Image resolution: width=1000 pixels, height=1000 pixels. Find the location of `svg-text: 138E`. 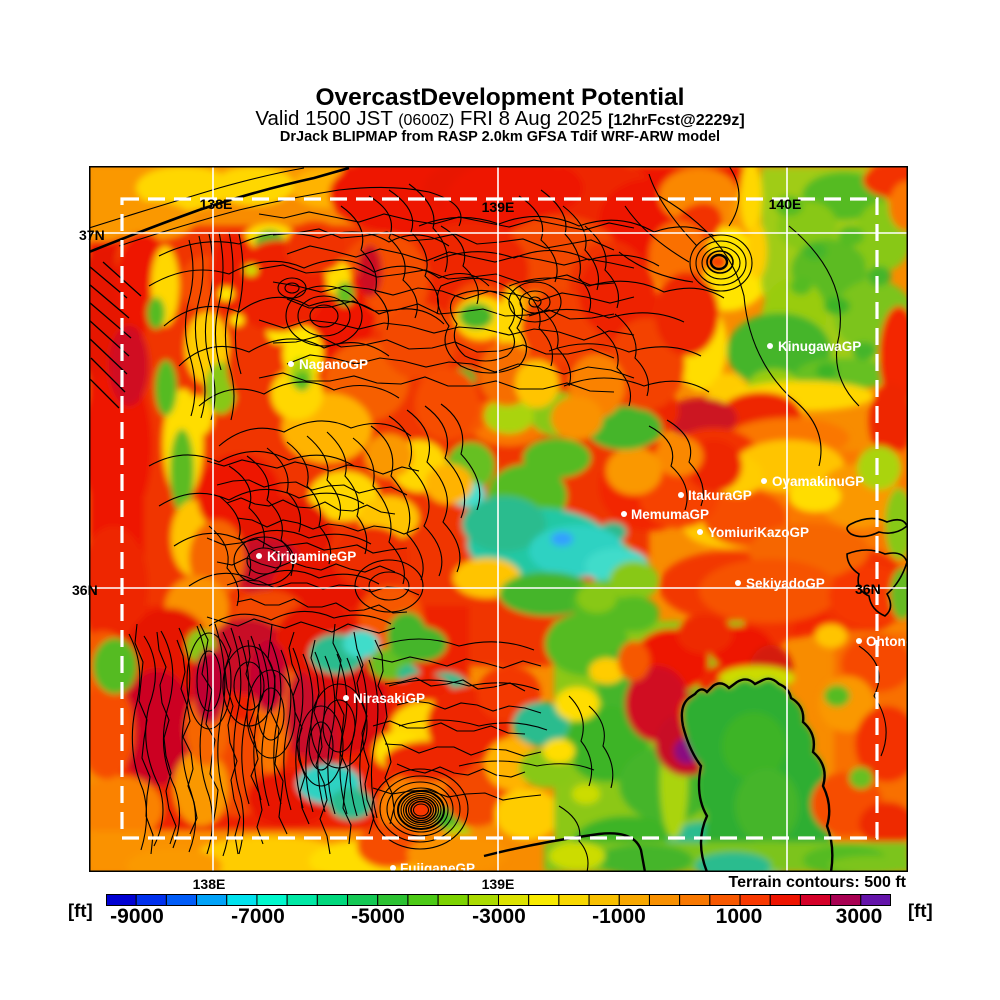

svg-text: 138E is located at coordinates (216, 204).